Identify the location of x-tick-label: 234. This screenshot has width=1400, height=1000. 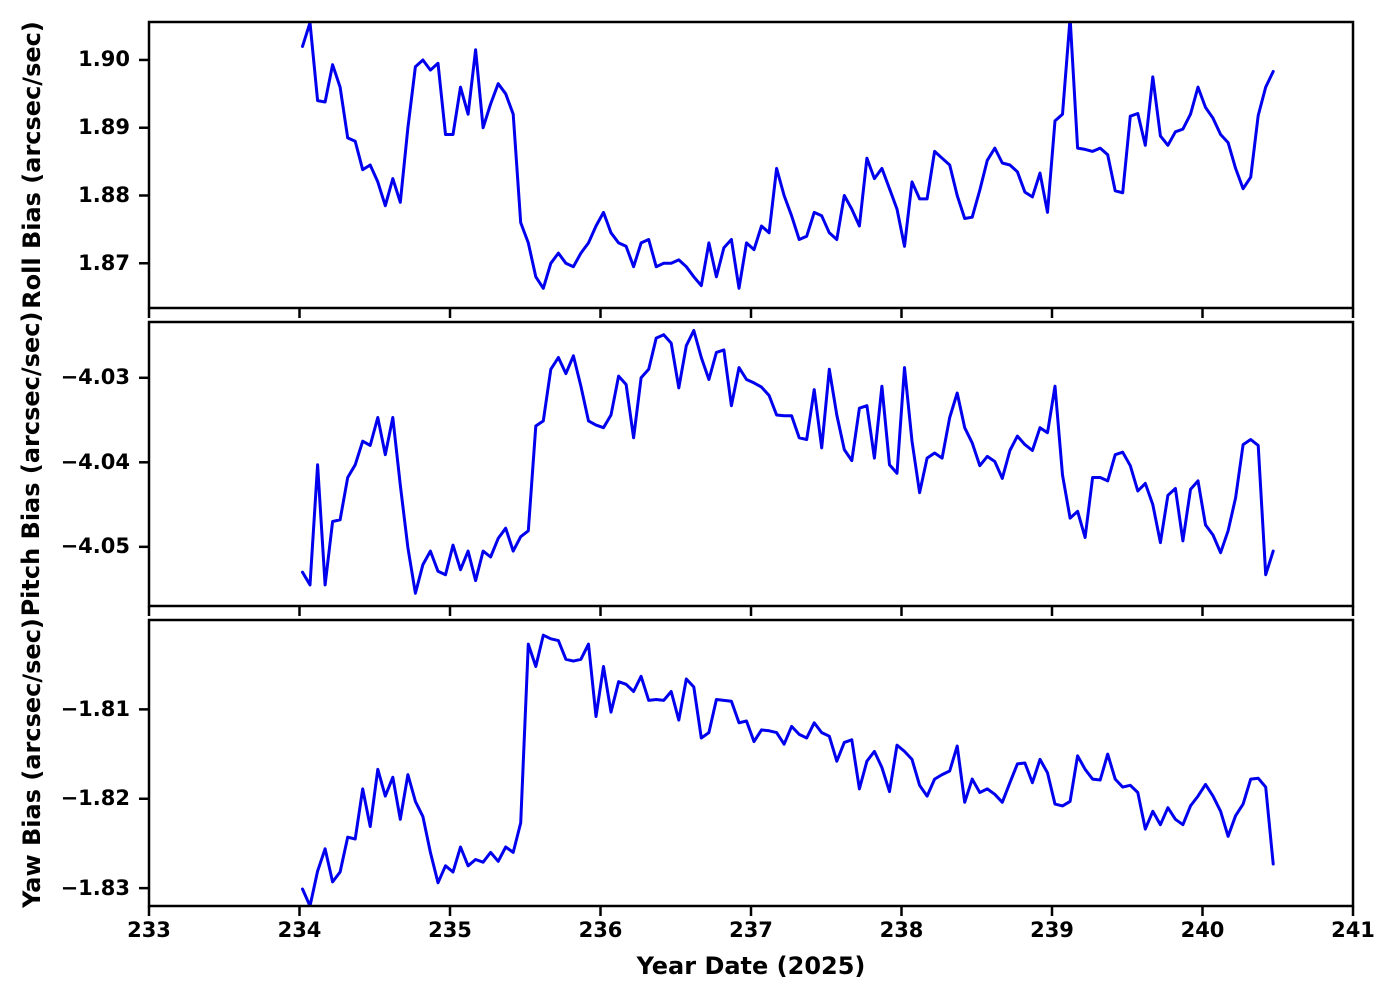
(299, 930).